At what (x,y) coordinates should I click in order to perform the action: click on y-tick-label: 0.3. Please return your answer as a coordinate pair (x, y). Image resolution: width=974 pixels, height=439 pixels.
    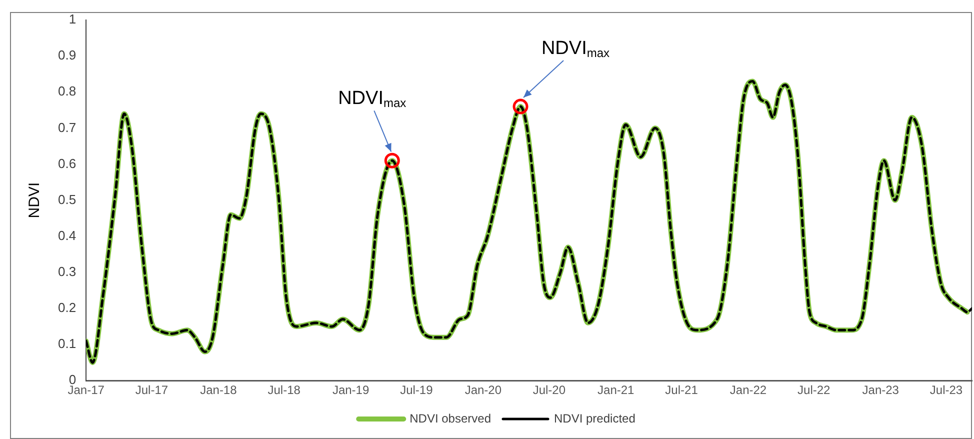
    Looking at the image, I should click on (67, 271).